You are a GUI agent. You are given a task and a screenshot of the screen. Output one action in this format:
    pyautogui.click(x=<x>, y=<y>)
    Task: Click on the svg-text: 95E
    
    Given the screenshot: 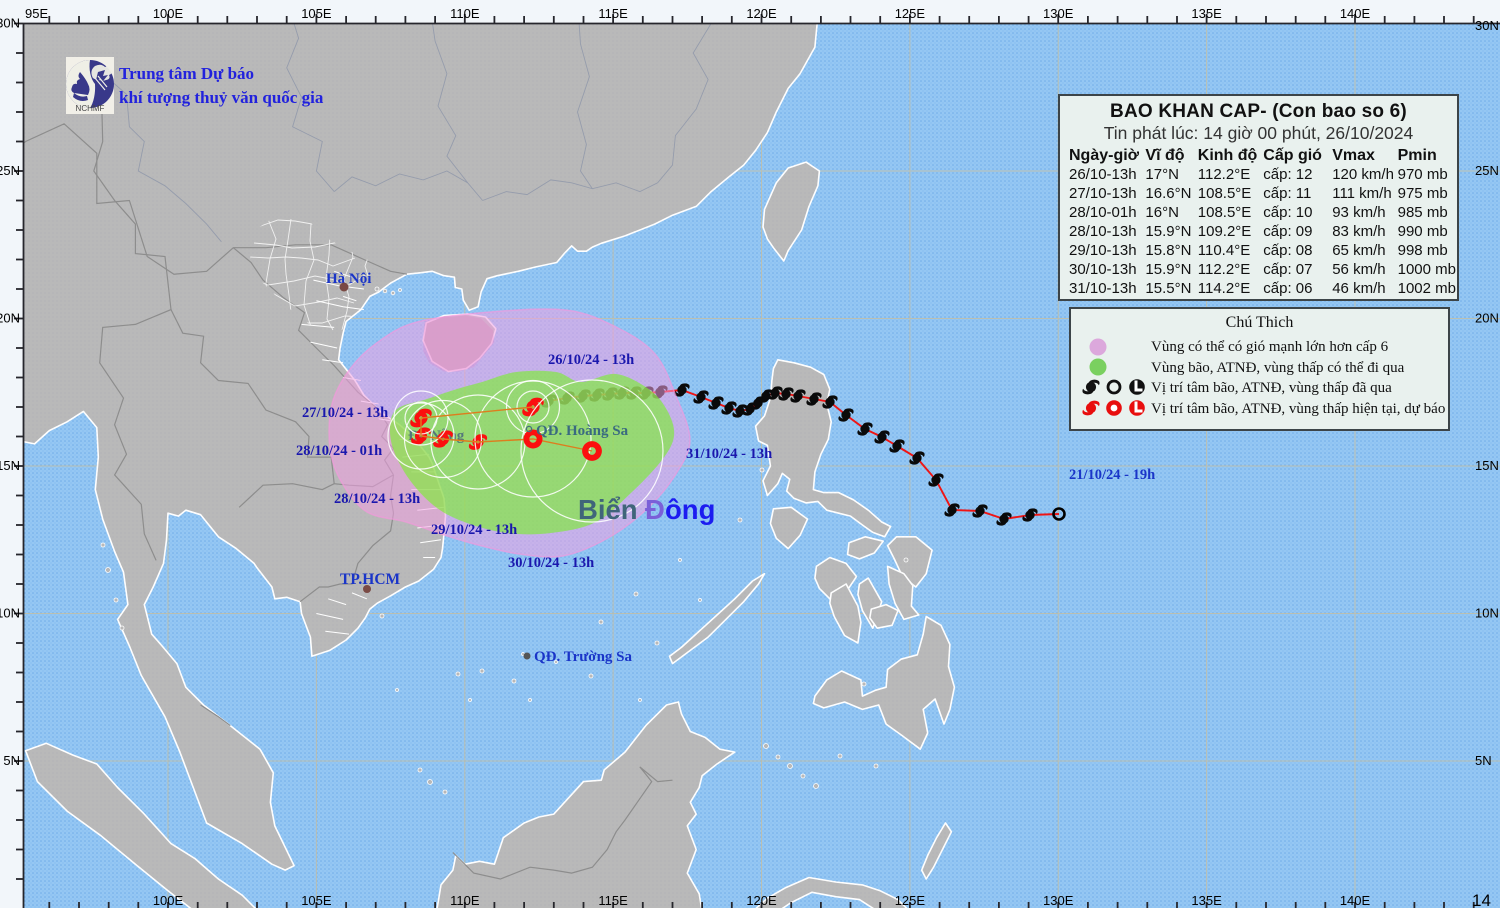 What is the action you would take?
    pyautogui.click(x=36, y=13)
    